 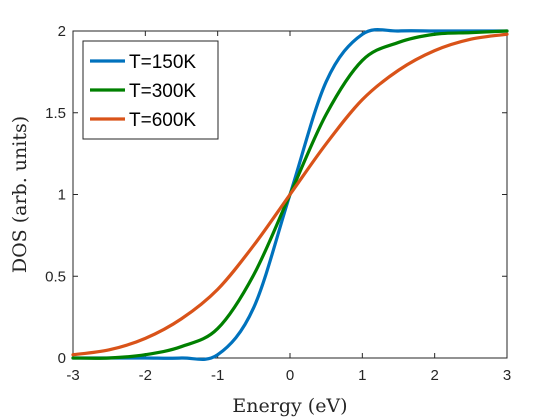 What do you see at coordinates (55, 113) in the screenshot?
I see `y-tick-label: 1.5` at bounding box center [55, 113].